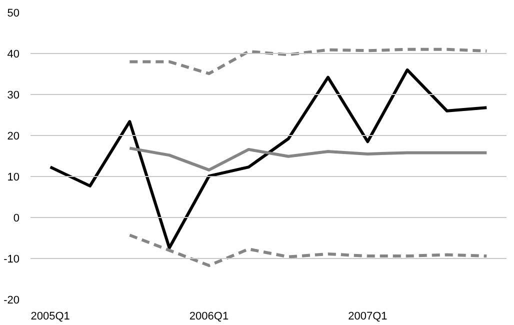  What do you see at coordinates (13, 136) in the screenshot?
I see `y-tick-label: 20` at bounding box center [13, 136].